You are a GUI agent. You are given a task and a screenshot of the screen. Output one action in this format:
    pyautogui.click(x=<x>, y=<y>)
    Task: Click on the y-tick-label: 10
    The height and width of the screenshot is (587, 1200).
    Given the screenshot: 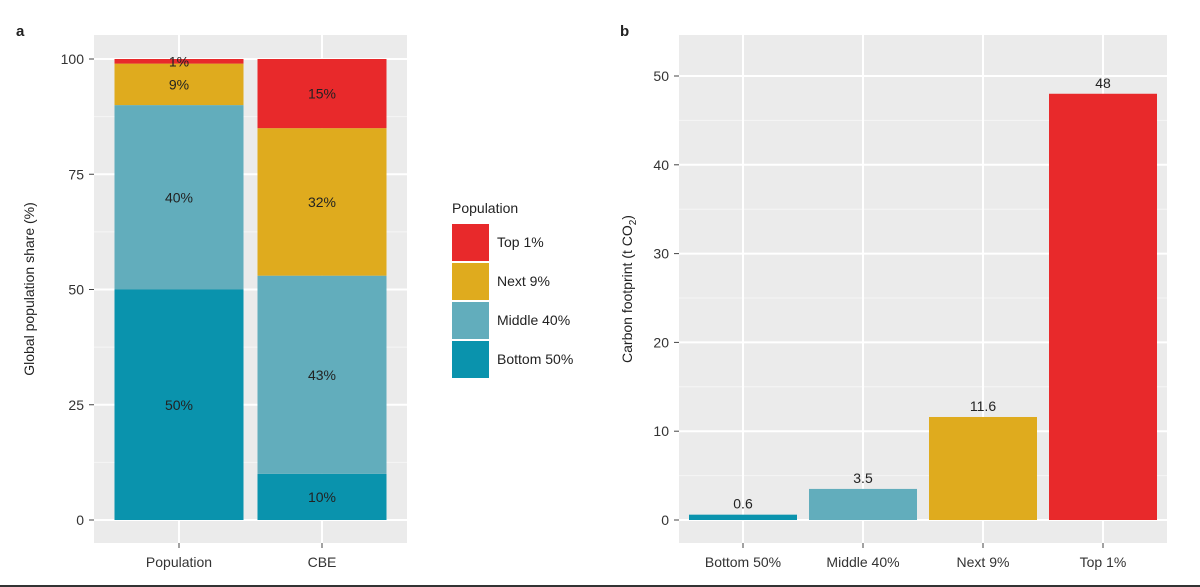 What is the action you would take?
    pyautogui.click(x=661, y=431)
    